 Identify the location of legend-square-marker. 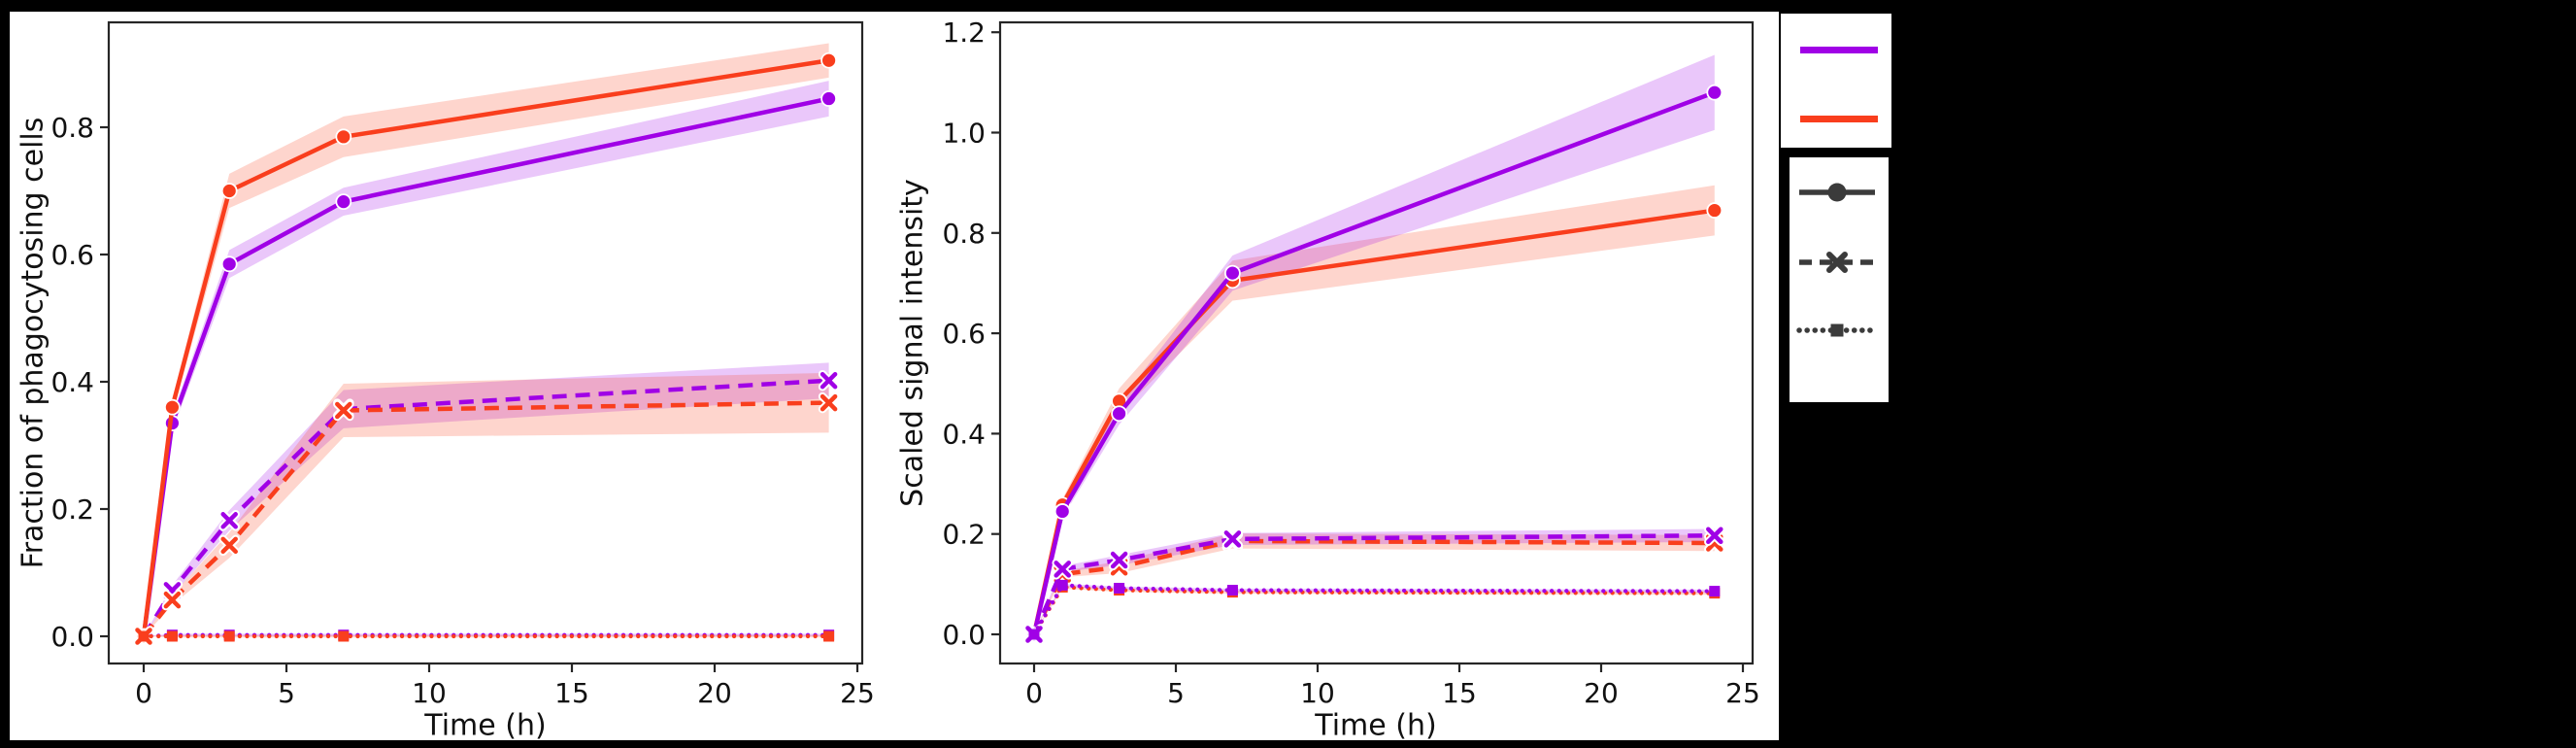
(1837, 330).